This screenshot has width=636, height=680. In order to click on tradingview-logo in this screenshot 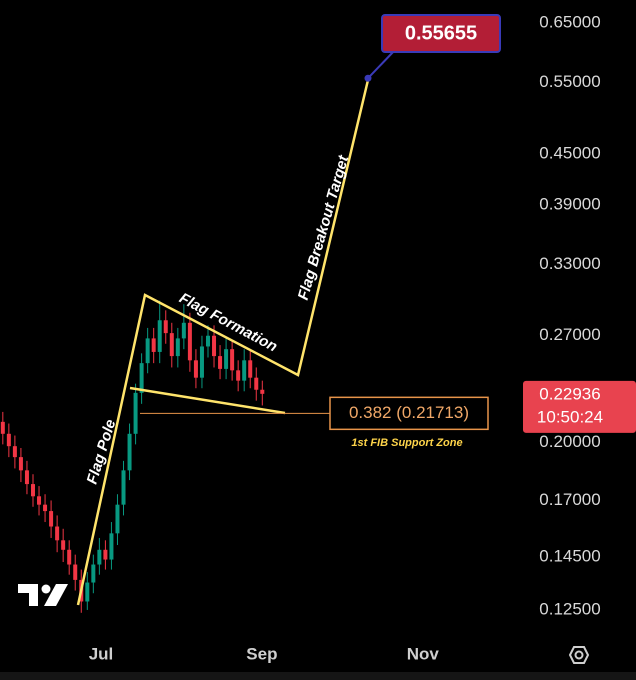, I will do `click(43, 595)`.